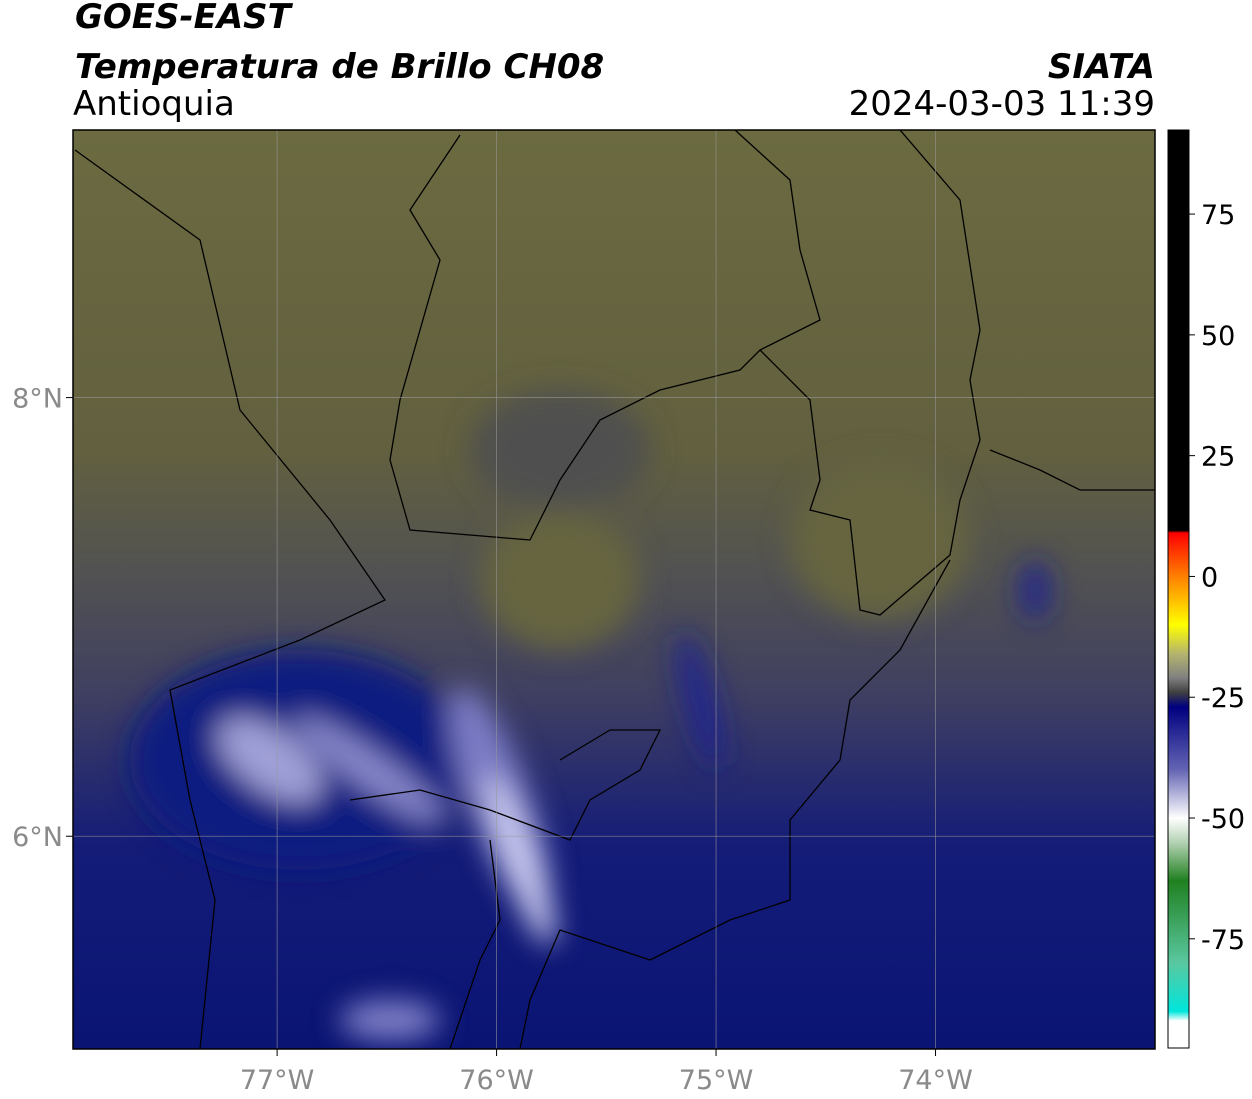 Image resolution: width=1252 pixels, height=1099 pixels. I want to click on colorbar-tick-label: -50, so click(1223, 819).